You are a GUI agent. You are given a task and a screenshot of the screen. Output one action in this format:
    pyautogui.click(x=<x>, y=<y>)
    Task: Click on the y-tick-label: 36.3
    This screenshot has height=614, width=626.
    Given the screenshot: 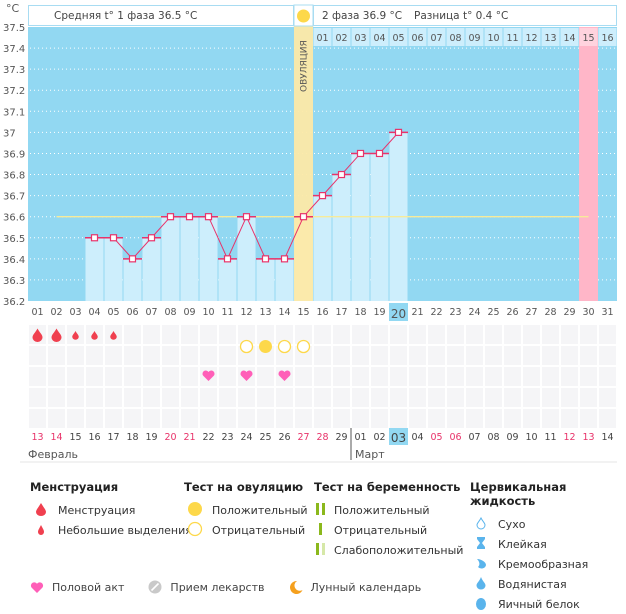 What is the action you would take?
    pyautogui.click(x=14, y=281)
    